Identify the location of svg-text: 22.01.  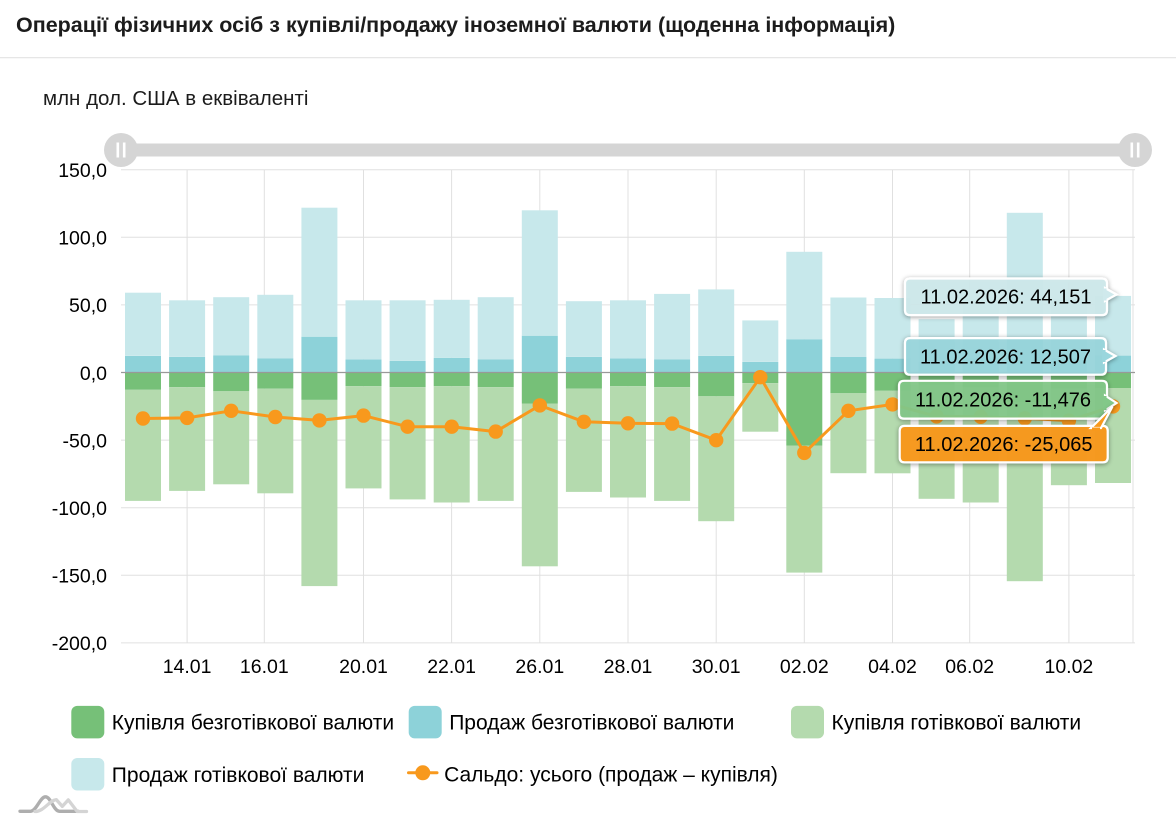
(451, 667).